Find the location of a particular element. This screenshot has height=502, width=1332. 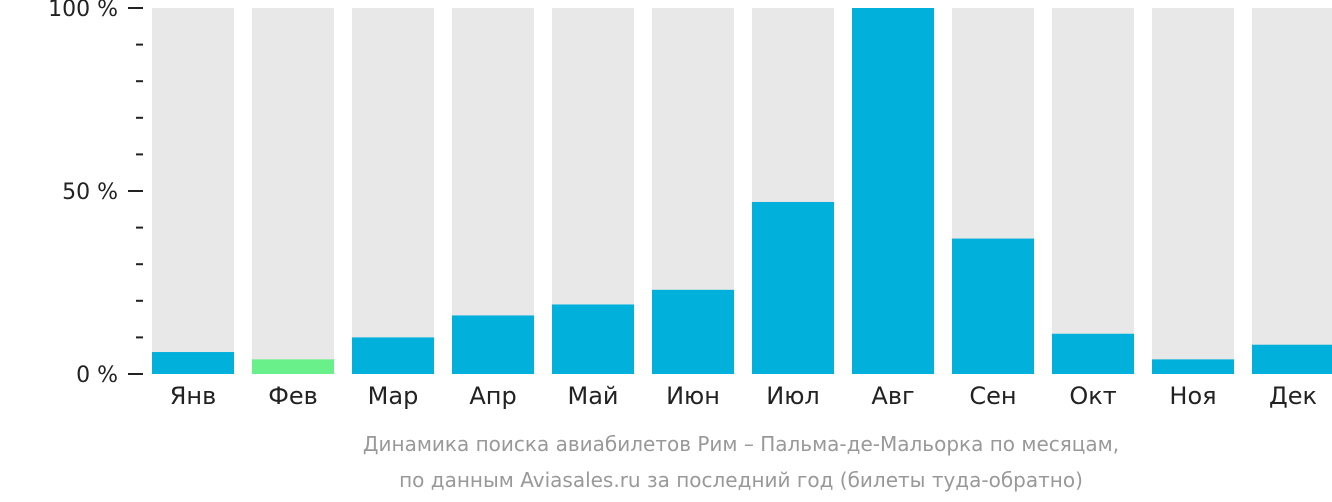

y-tick-label: 50 % is located at coordinates (90, 192).